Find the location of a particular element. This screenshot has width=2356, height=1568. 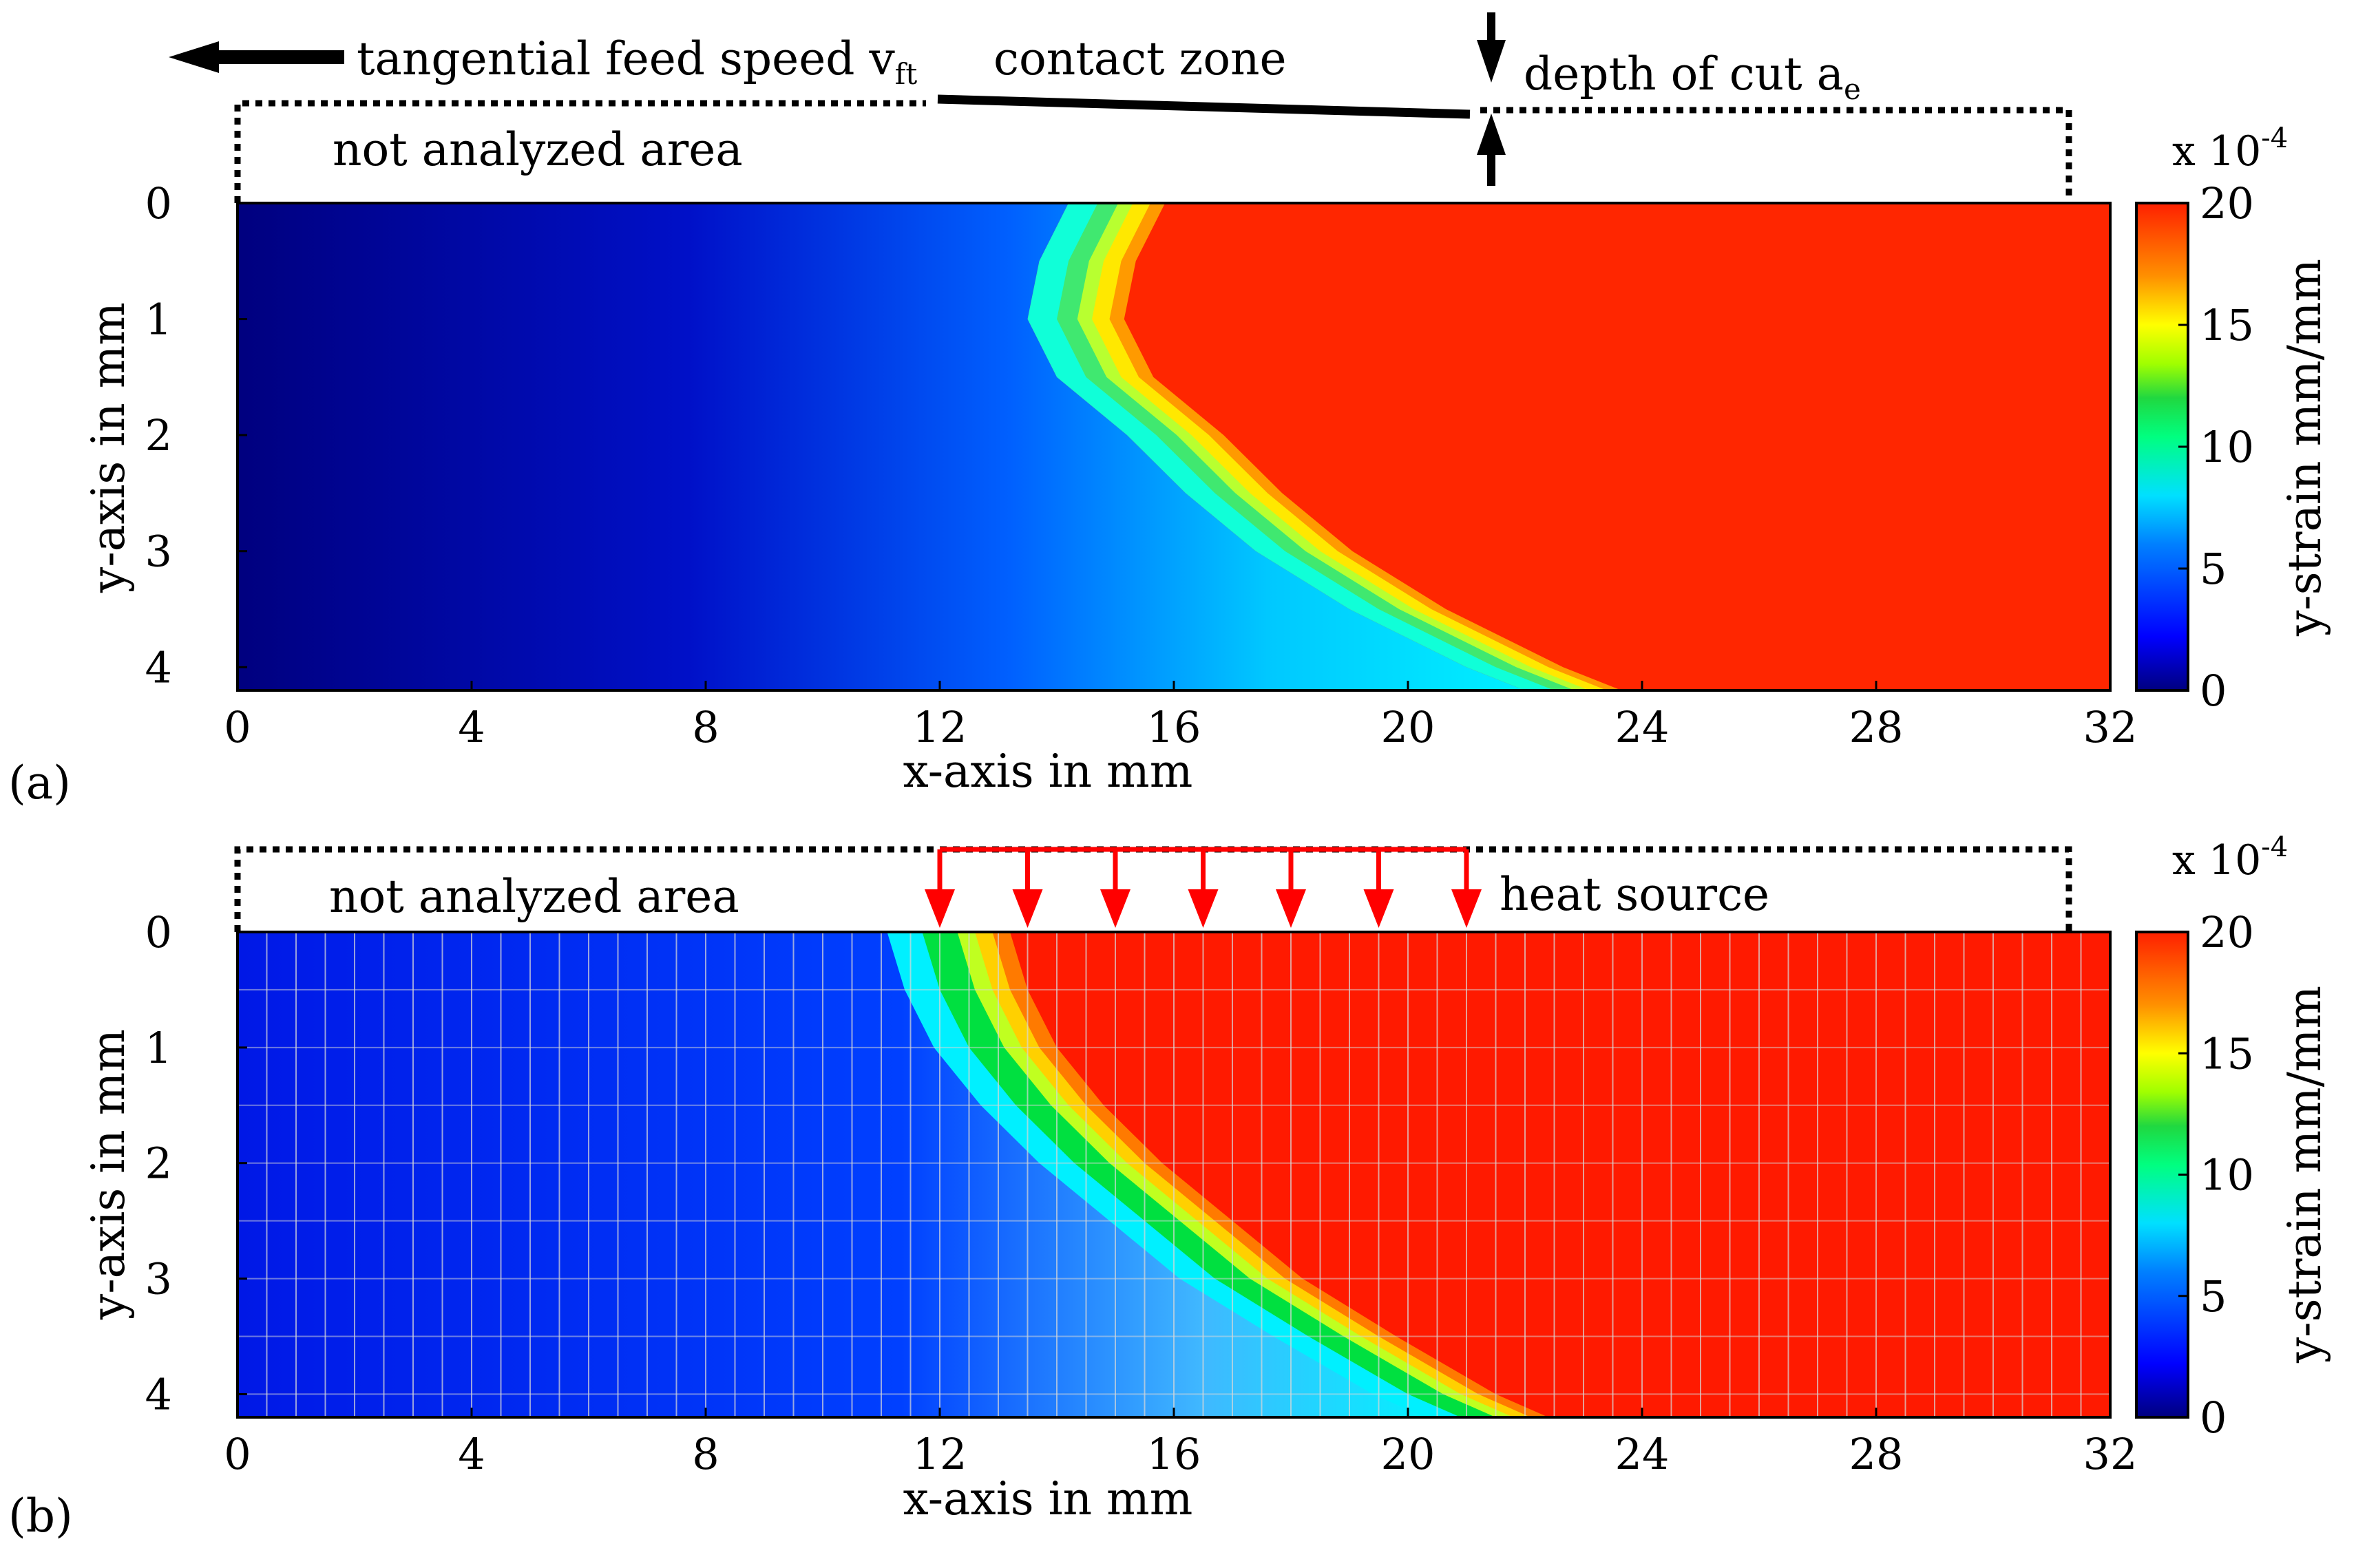

feed-direction-arrow is located at coordinates (256, 57).